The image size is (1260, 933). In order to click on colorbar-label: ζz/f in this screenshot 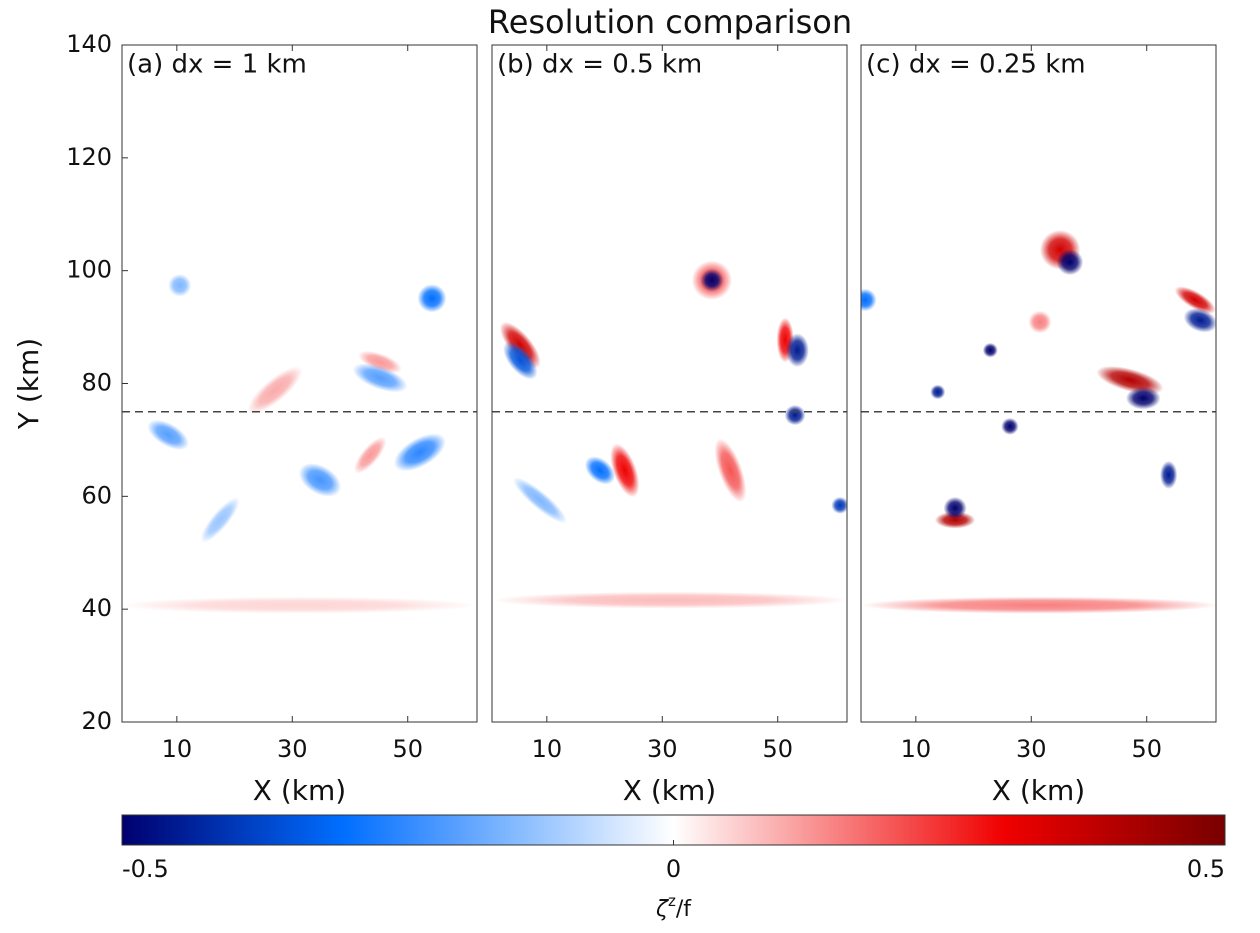, I will do `click(673, 907)`.